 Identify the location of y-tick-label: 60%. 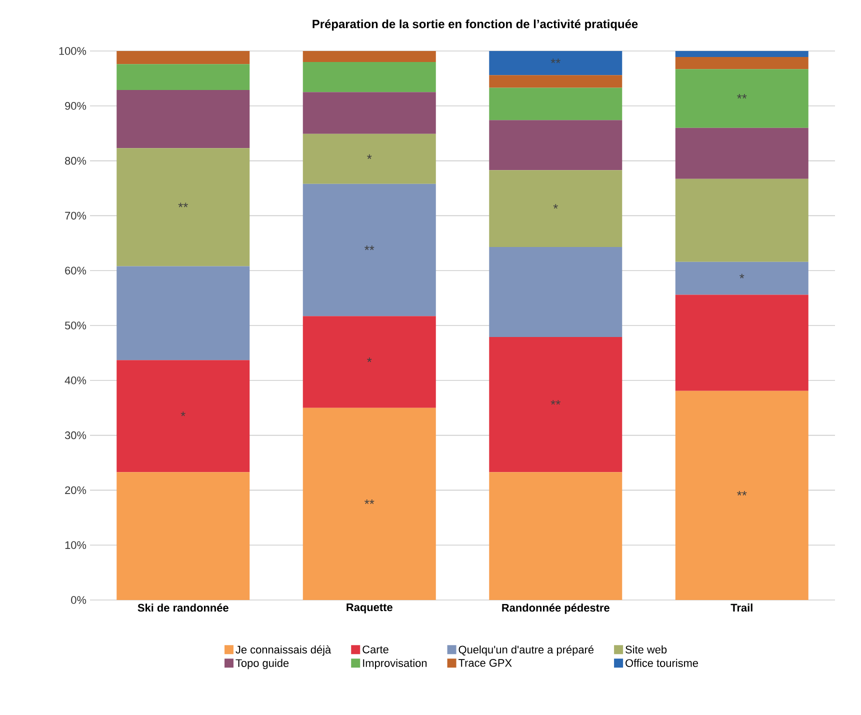
(75, 270).